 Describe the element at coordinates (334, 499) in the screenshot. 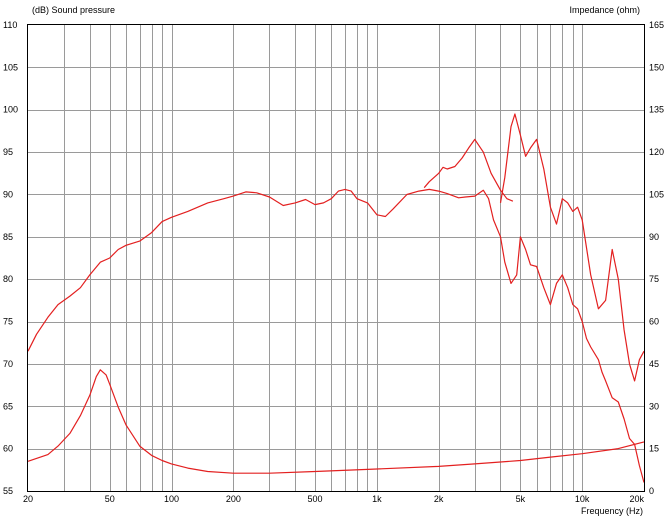

I see `x-axis-ticks: 20 50 100 200 500 1k 2k 5k 10k 20k` at that location.